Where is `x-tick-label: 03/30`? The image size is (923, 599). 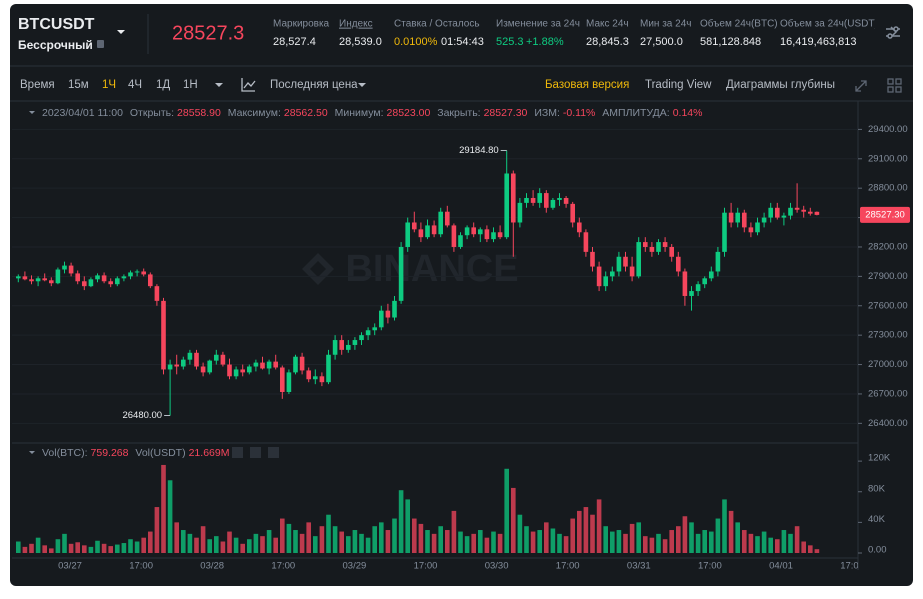 x-tick-label: 03/30 is located at coordinates (497, 566).